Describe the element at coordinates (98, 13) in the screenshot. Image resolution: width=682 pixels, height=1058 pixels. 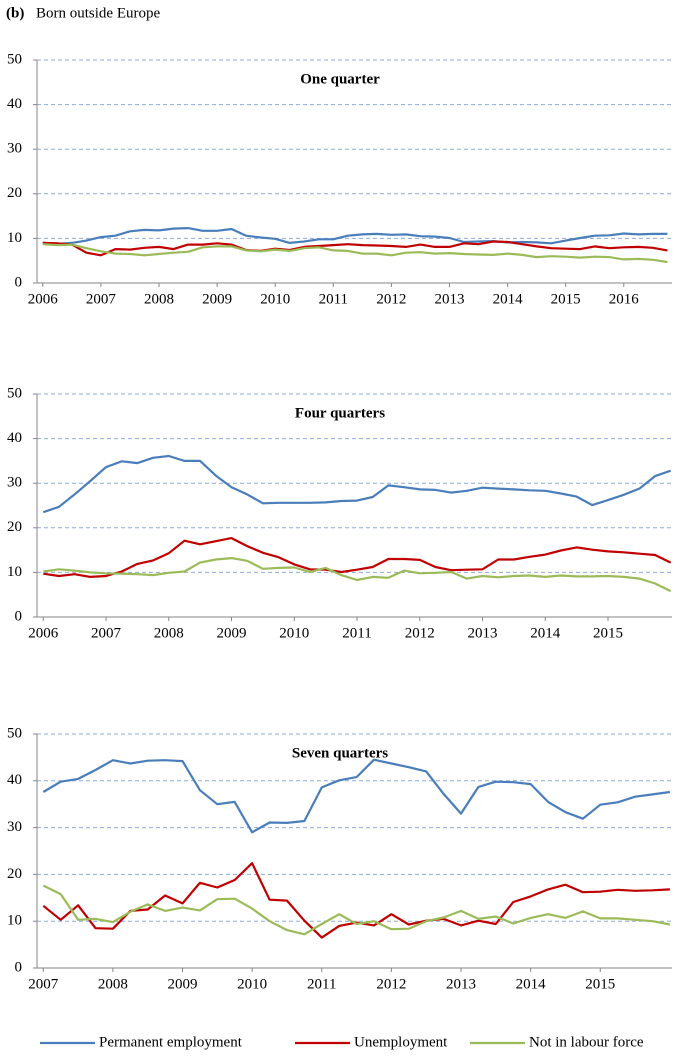
I see `figure-title: Born outside Europe` at that location.